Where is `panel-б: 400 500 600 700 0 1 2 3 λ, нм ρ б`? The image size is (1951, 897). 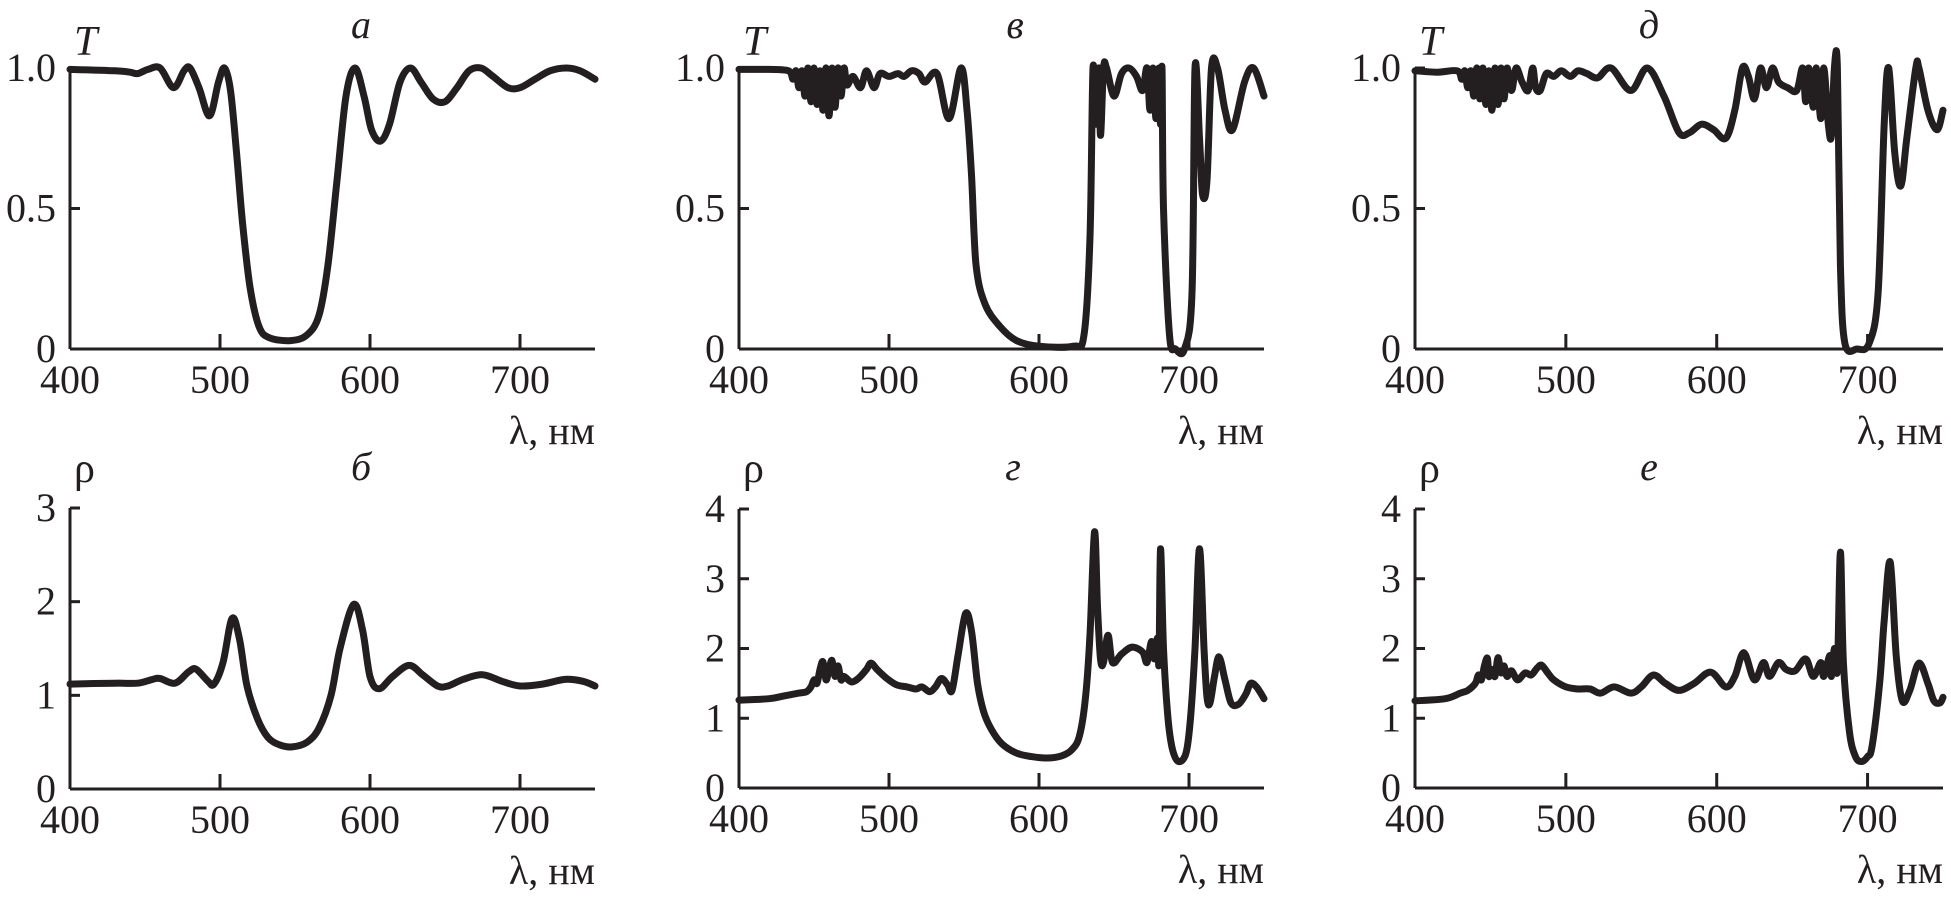 panel-б: 400 500 600 700 0 1 2 3 λ, нм ρ б is located at coordinates (317, 668).